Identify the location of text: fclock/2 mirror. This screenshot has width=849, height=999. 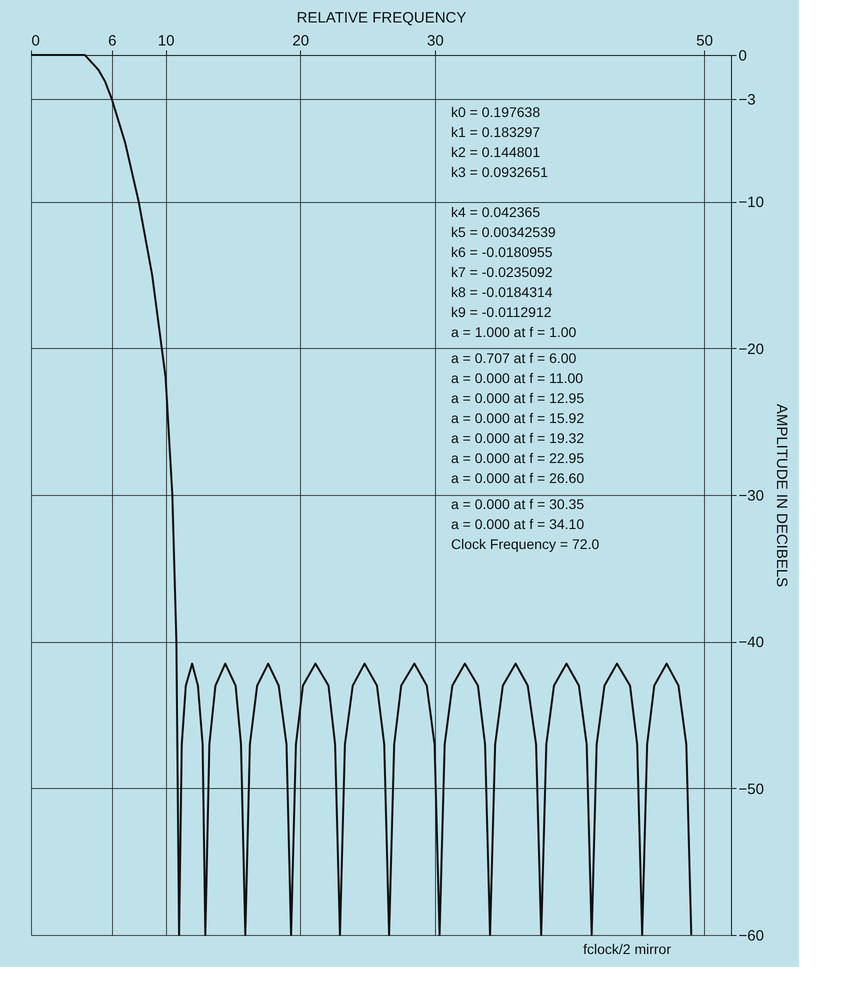
(627, 949).